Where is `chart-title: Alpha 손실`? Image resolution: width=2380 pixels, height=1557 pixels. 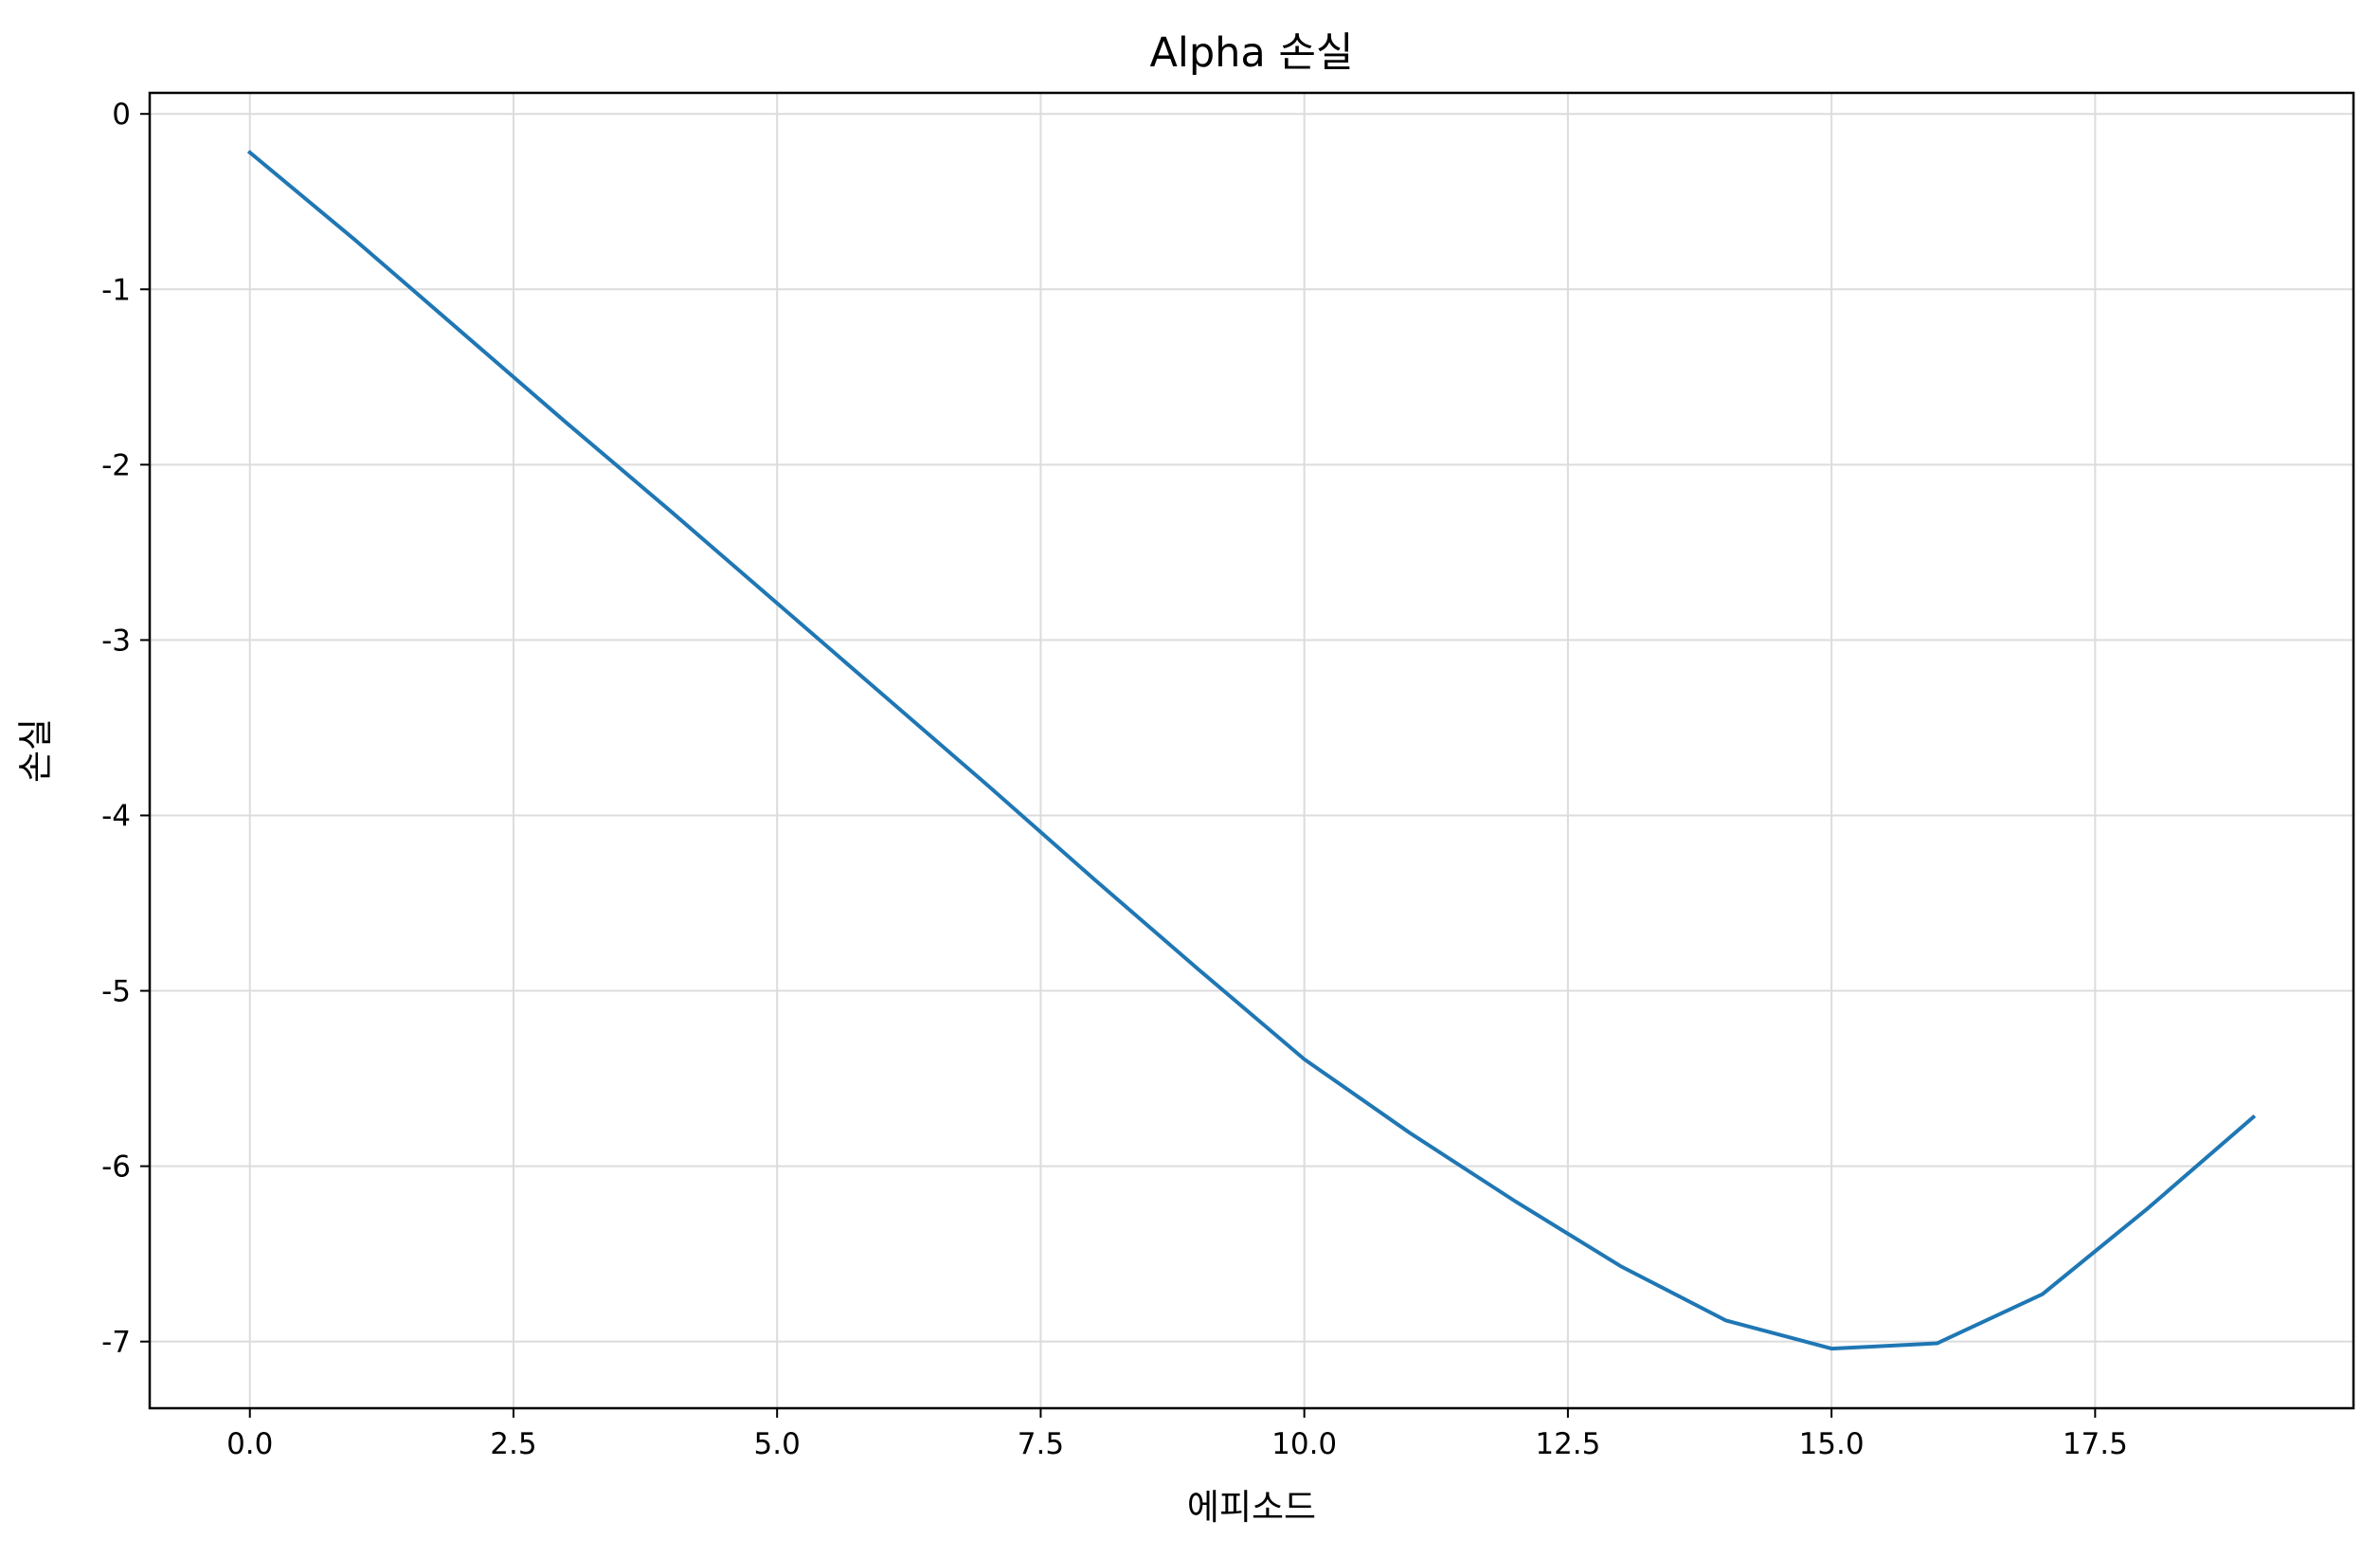
chart-title: Alpha 손실 is located at coordinates (1251, 53).